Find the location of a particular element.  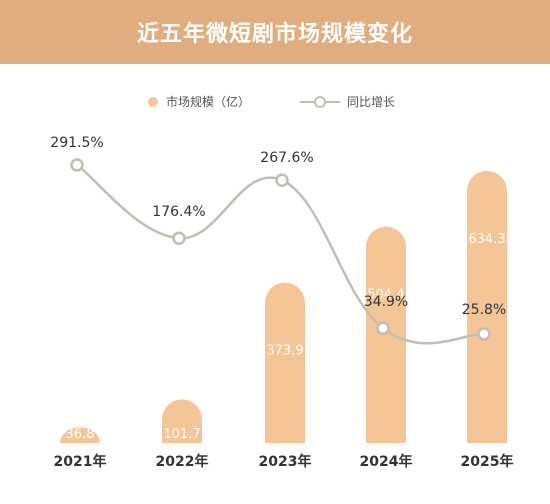

x-tick-label-1: 2022年 is located at coordinates (182, 461).